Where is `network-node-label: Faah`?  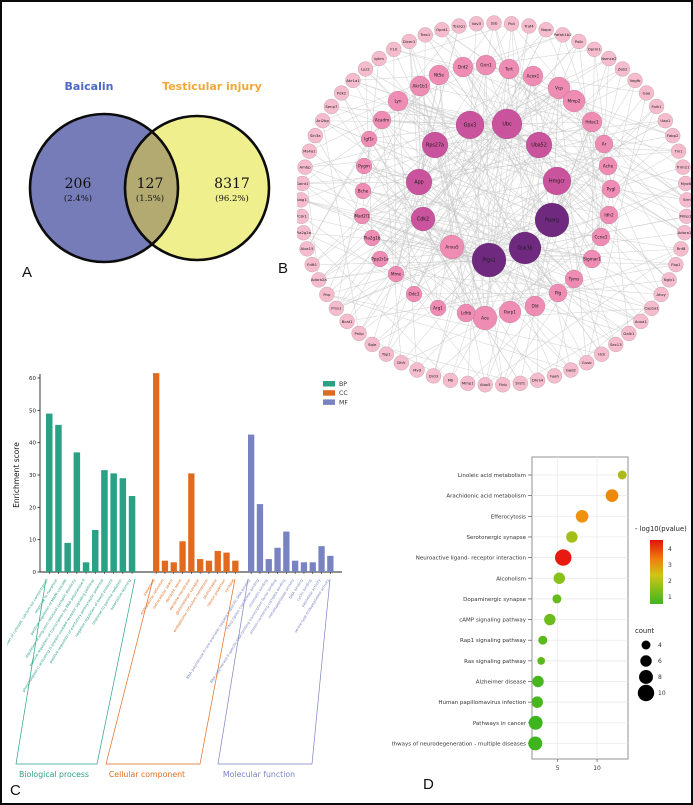
network-node-label: Faah is located at coordinates (554, 375).